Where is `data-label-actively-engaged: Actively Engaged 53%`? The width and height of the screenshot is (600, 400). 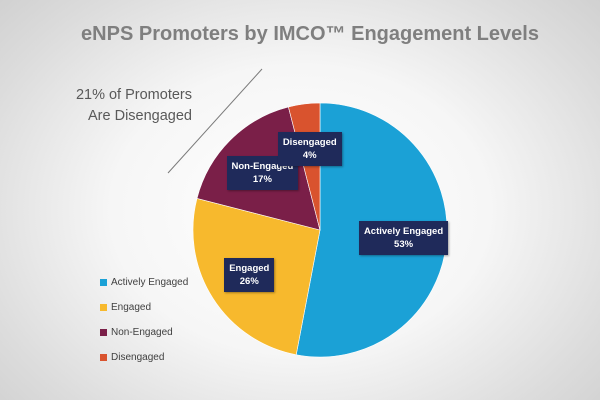
data-label-actively-engaged: Actively Engaged 53% is located at coordinates (403, 237).